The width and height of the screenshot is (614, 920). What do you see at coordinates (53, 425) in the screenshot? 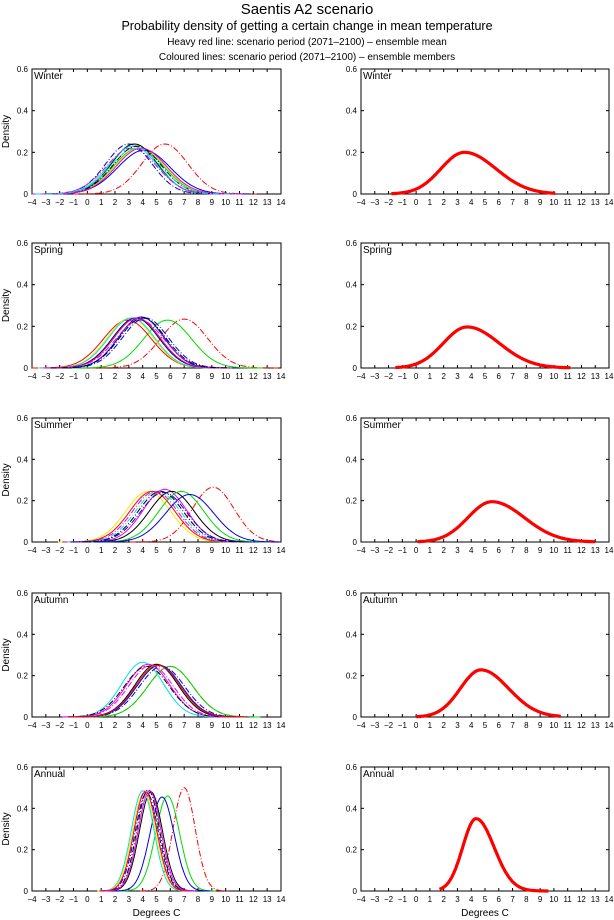
I see `season-label-summer: Summer` at bounding box center [53, 425].